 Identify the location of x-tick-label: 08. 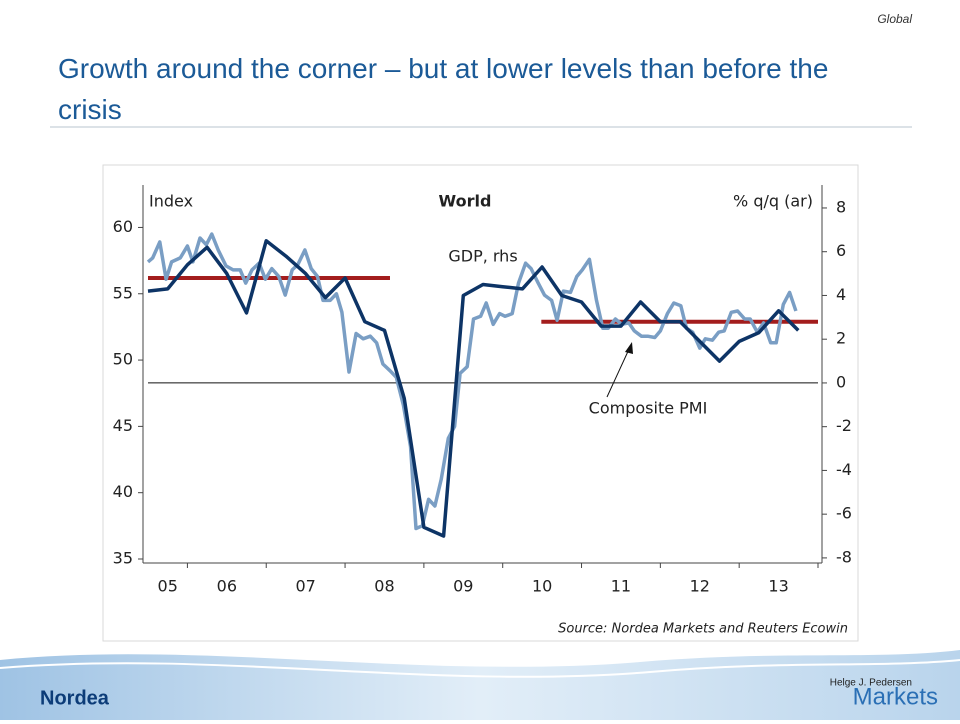
(384, 586).